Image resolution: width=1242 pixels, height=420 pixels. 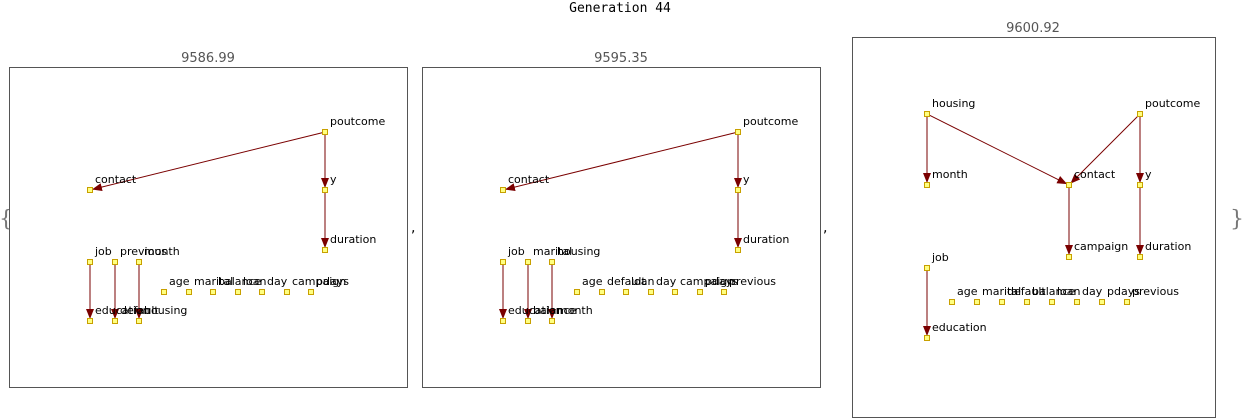 What do you see at coordinates (1236, 219) in the screenshot?
I see `close-brace: }` at bounding box center [1236, 219].